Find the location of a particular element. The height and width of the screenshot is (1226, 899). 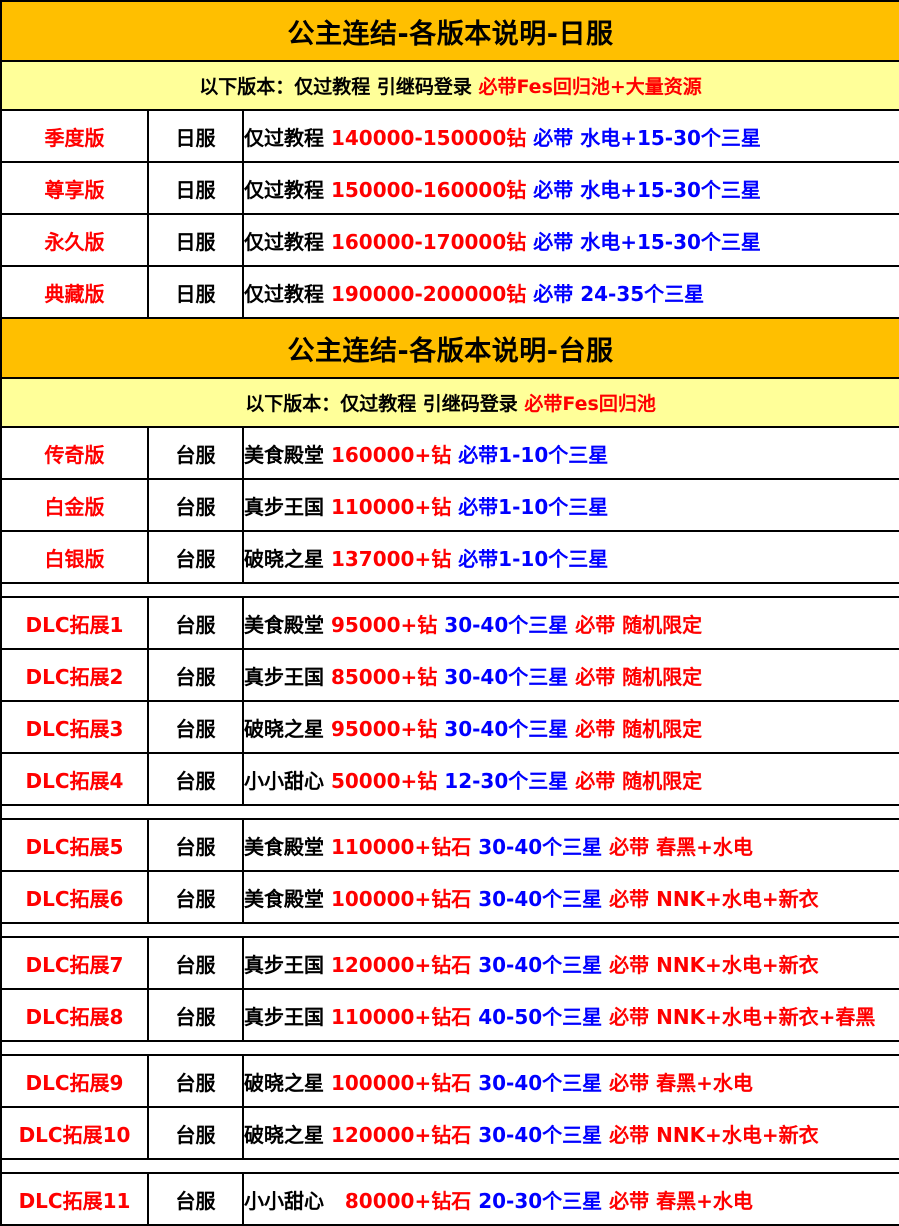

version-name-cell: 永久版 is located at coordinates (74, 240).